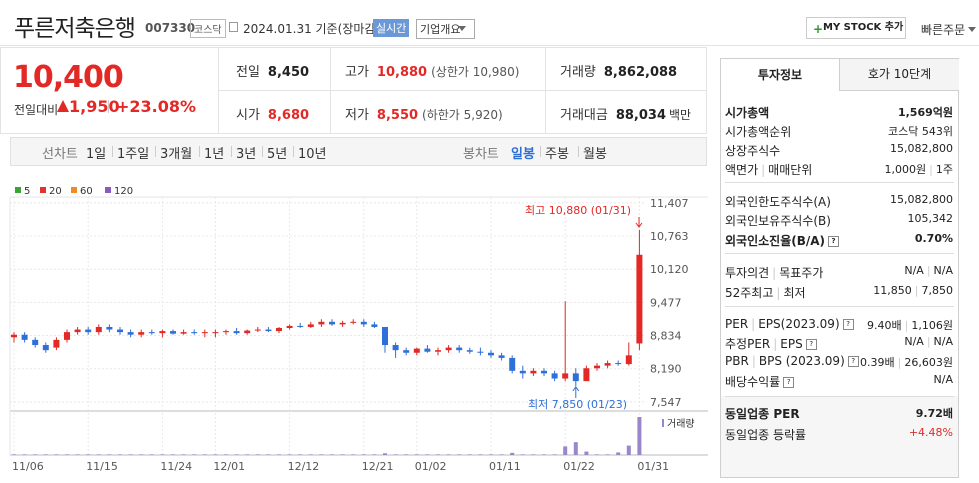  I want to click on market-badge: 코스닥, so click(208, 28).